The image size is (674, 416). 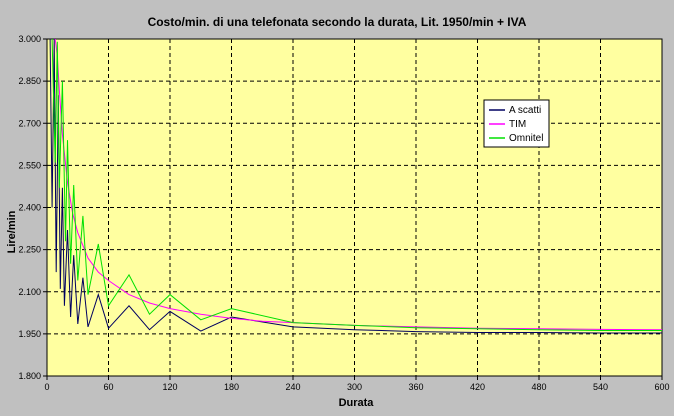 What do you see at coordinates (231, 387) in the screenshot?
I see `x-tick-label: 180` at bounding box center [231, 387].